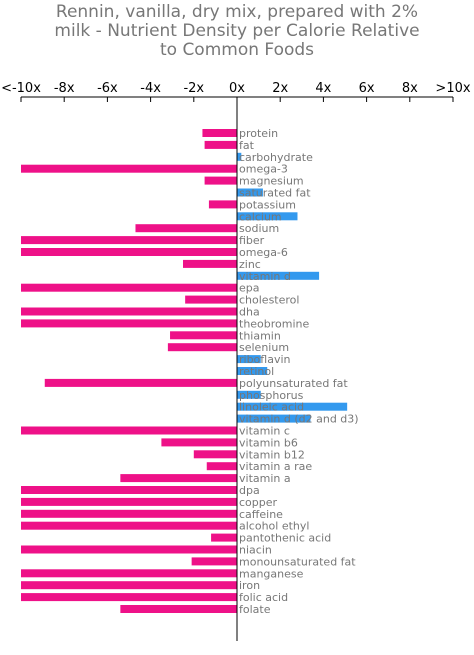 Image resolution: width=474 pixels, height=655 pixels. I want to click on bar-label: monounsaturated fat, so click(297, 561).